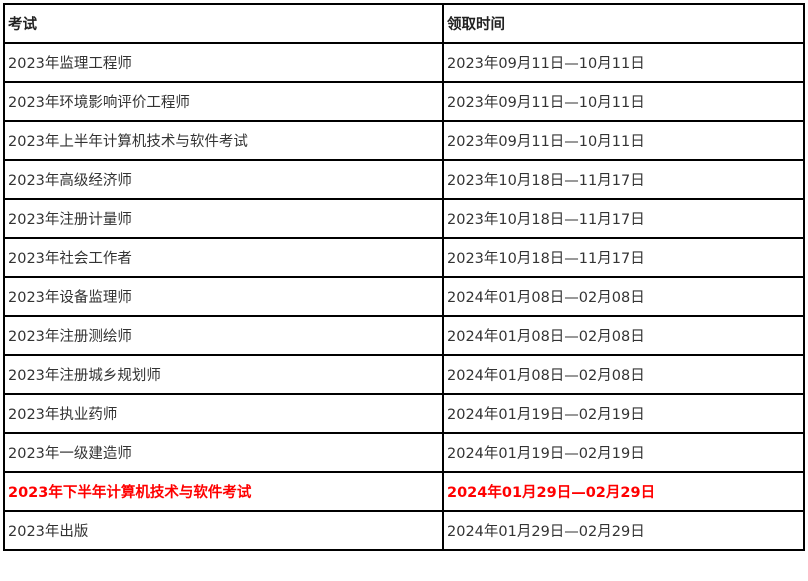 The image size is (808, 581). Describe the element at coordinates (223, 296) in the screenshot. I see `exam-name-cell: 2023年设备监理师` at that location.